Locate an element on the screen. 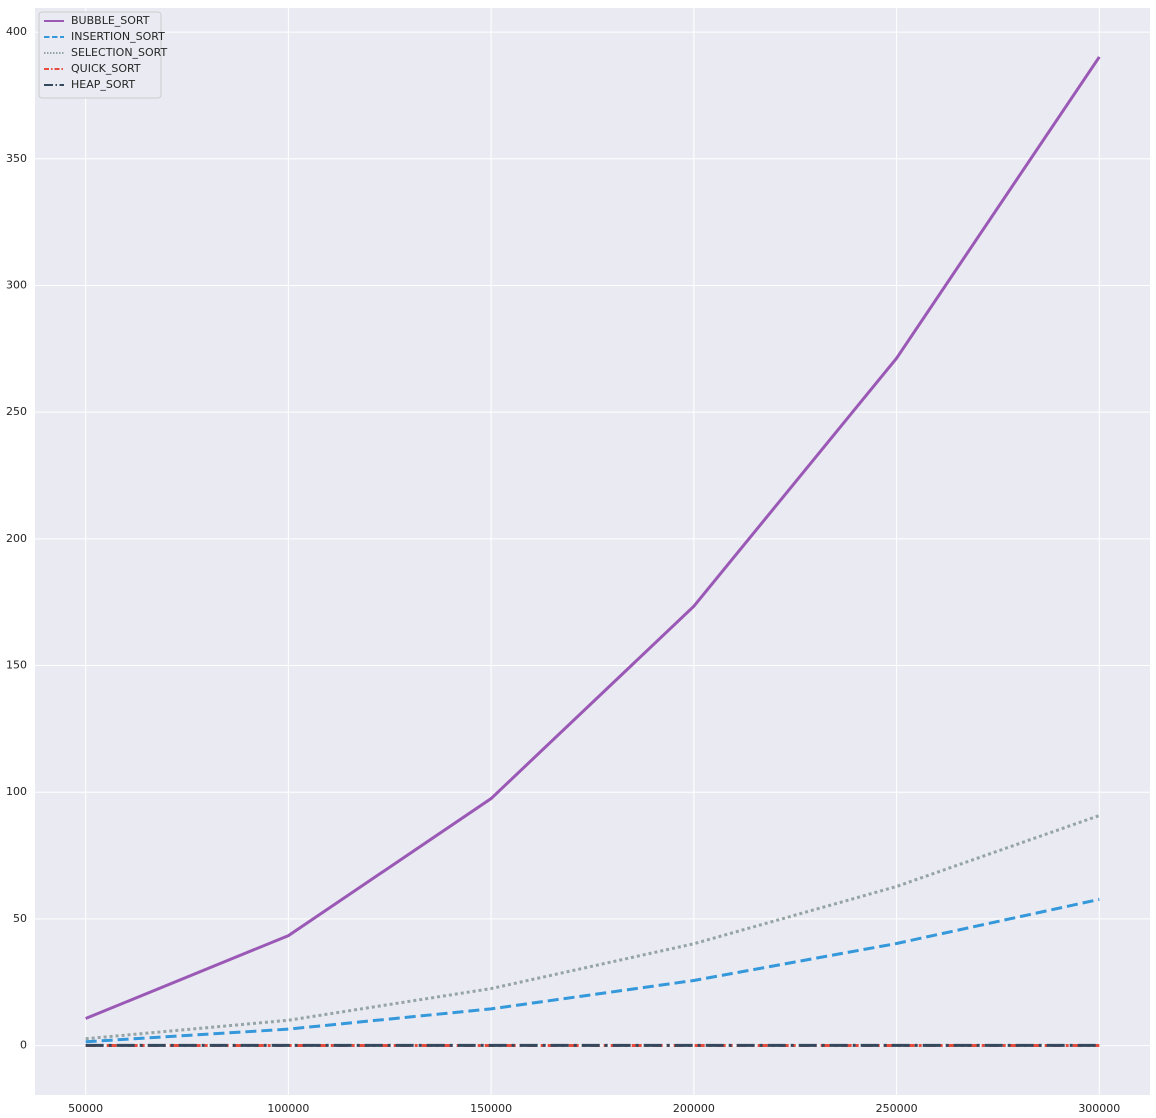  y-tick-label: 350 is located at coordinates (16, 158).